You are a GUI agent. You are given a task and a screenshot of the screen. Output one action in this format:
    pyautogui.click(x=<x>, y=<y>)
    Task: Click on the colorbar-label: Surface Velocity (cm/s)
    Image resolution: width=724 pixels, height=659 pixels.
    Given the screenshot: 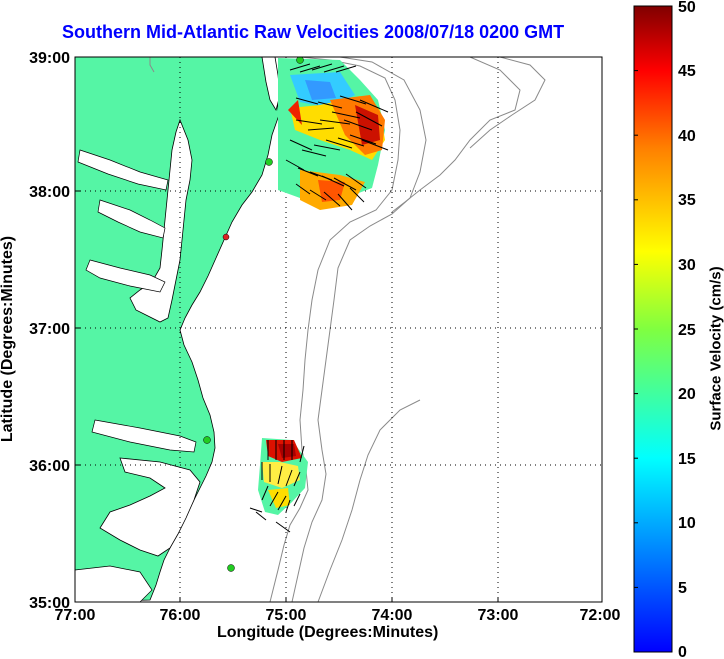 What is the action you would take?
    pyautogui.click(x=715, y=348)
    